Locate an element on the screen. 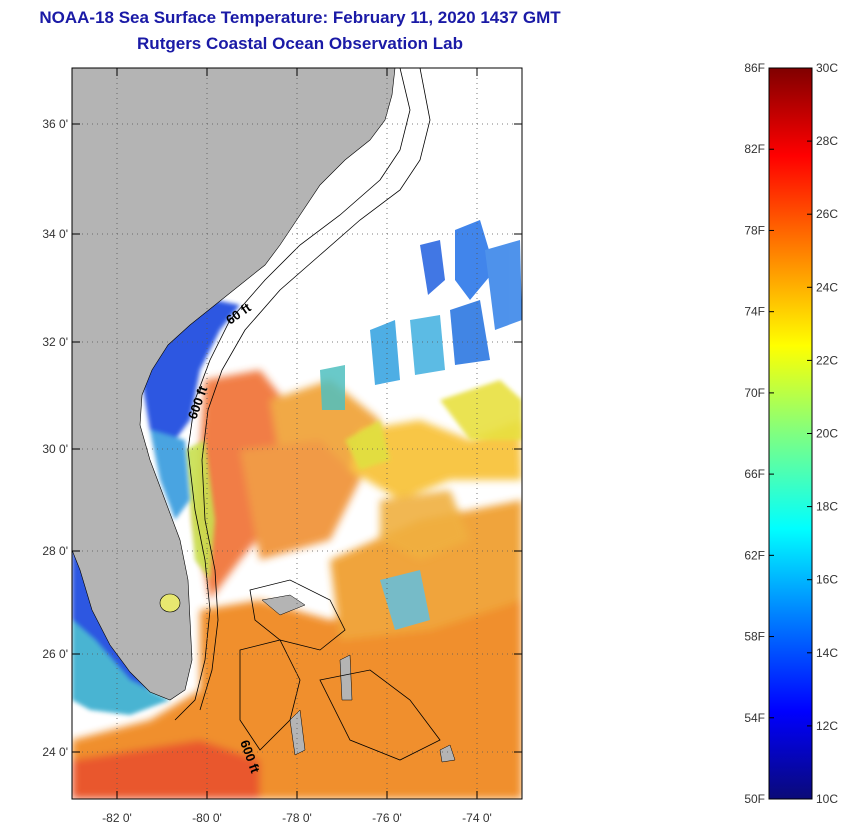 This screenshot has height=832, width=849. colorbar-f-label: 78F is located at coordinates (754, 230).